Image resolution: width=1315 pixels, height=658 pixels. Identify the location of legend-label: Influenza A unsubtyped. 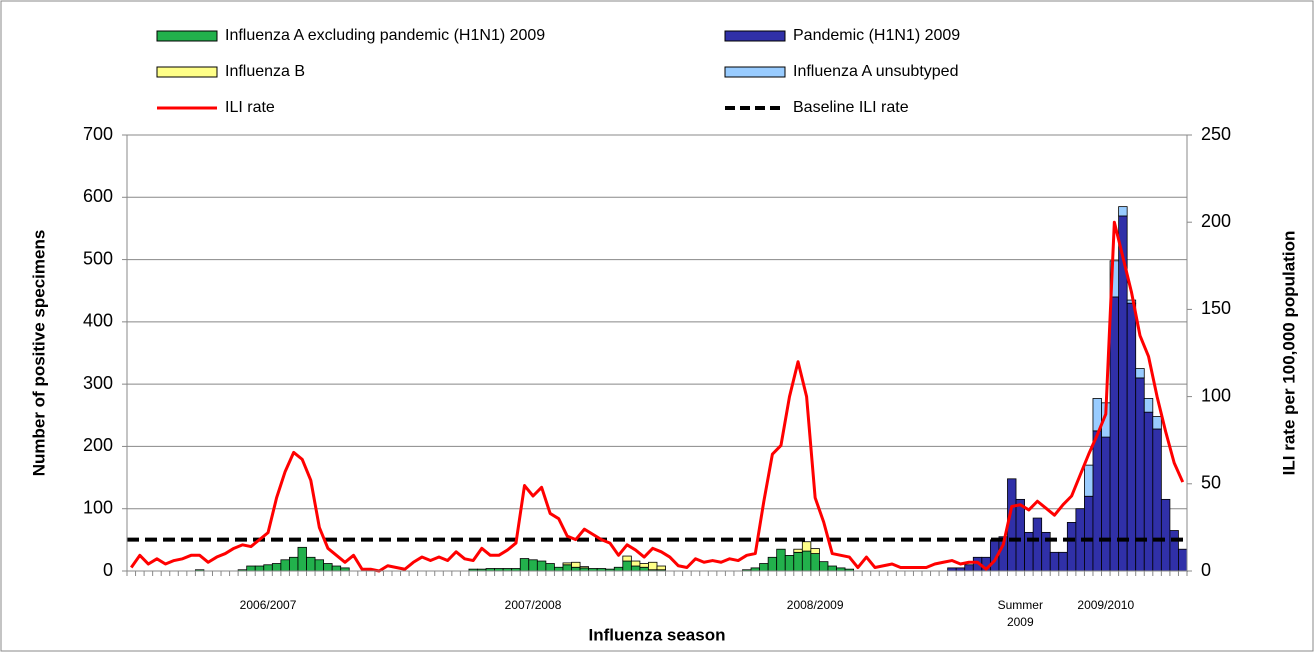
(875, 71).